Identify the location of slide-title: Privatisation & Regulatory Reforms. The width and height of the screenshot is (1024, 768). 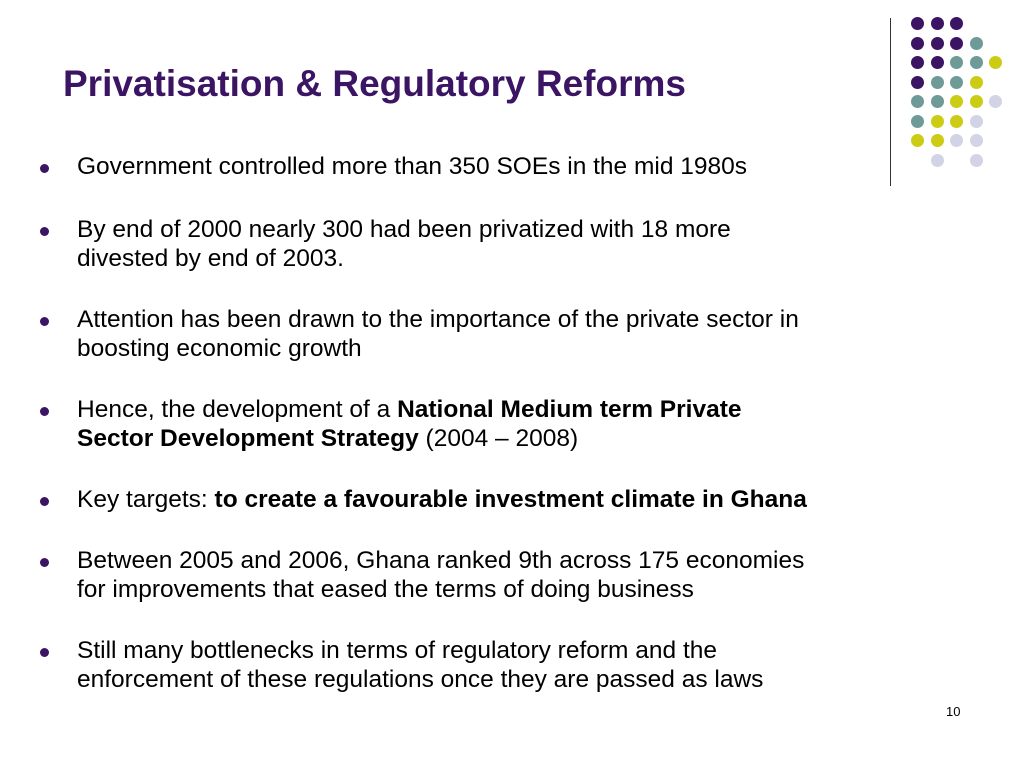
(374, 83).